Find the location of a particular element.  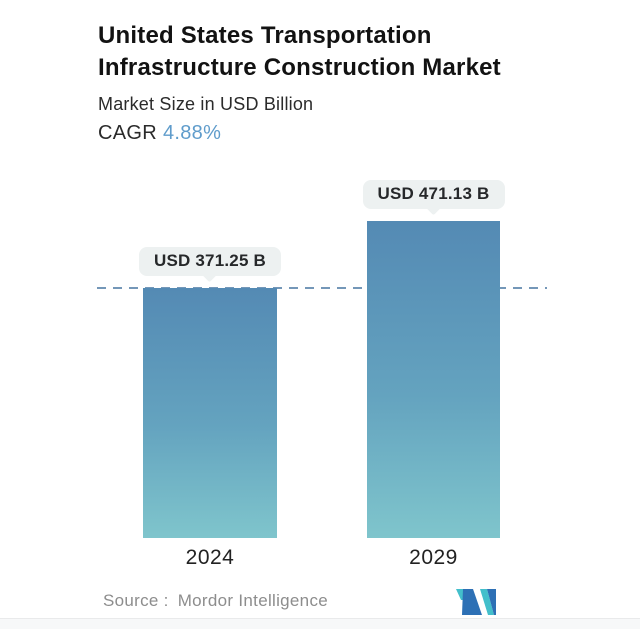

bottom-strip is located at coordinates (320, 623).